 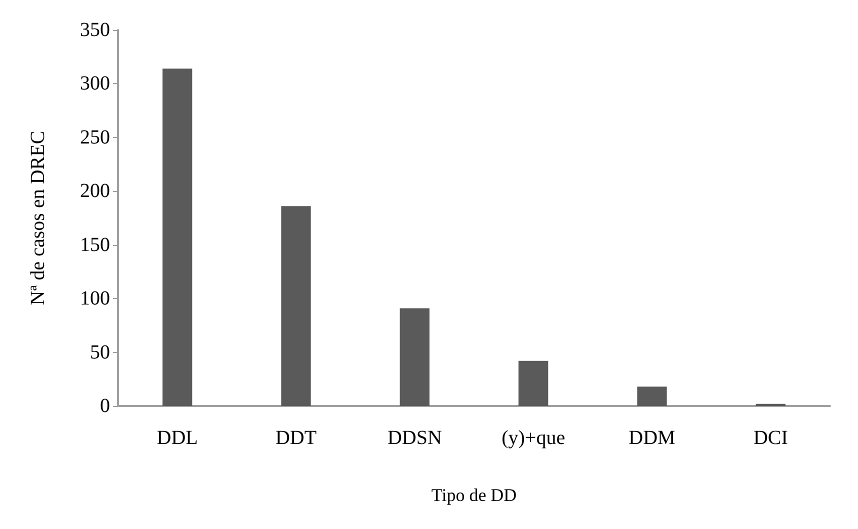 I want to click on y-tick-label: 100, so click(x=95, y=299).